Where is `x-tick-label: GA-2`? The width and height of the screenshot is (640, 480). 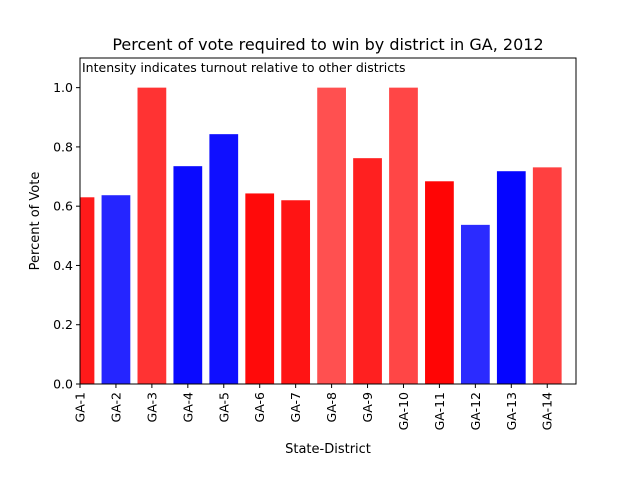 x-tick-label: GA-2 is located at coordinates (115, 407).